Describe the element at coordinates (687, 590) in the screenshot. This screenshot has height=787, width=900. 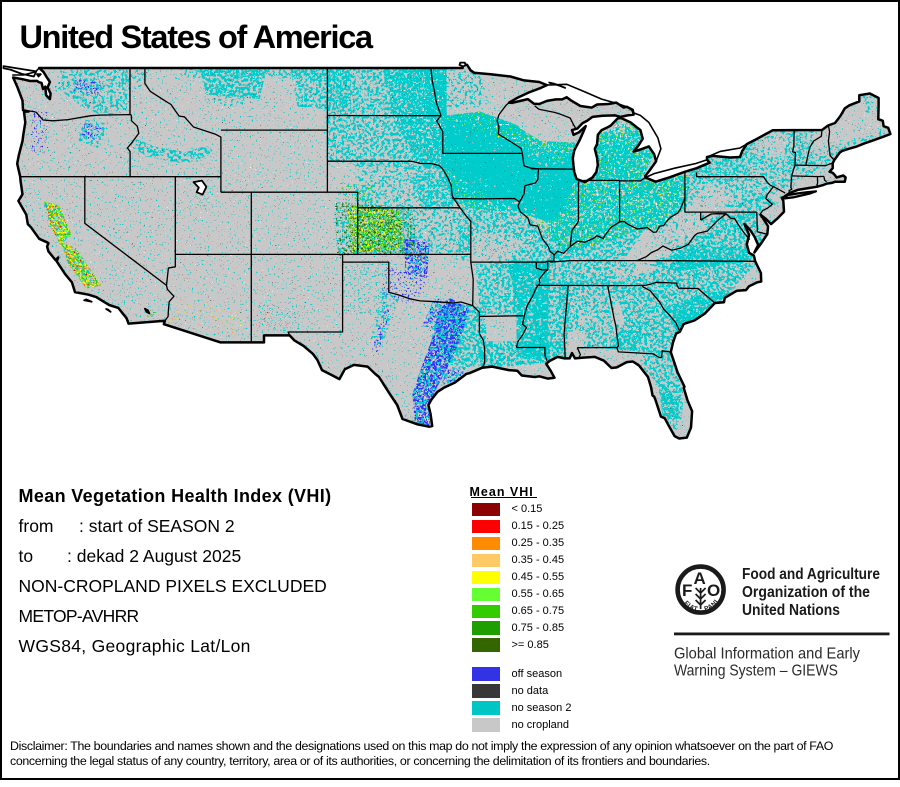
I see `svg-text: F` at that location.